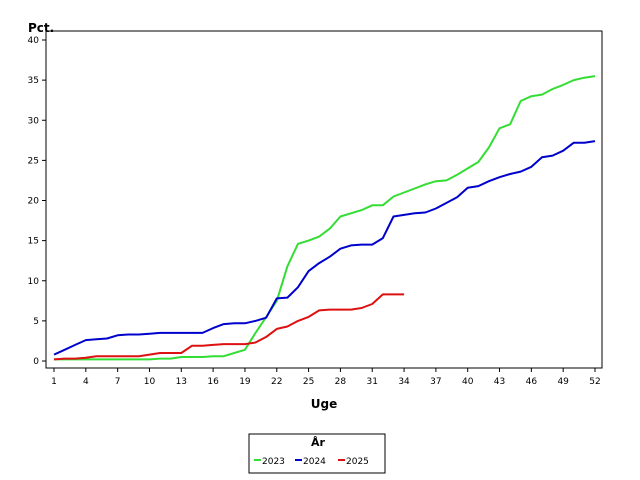 This screenshot has width=640, height=480. I want to click on y-axis-label: Pct., so click(41, 28).